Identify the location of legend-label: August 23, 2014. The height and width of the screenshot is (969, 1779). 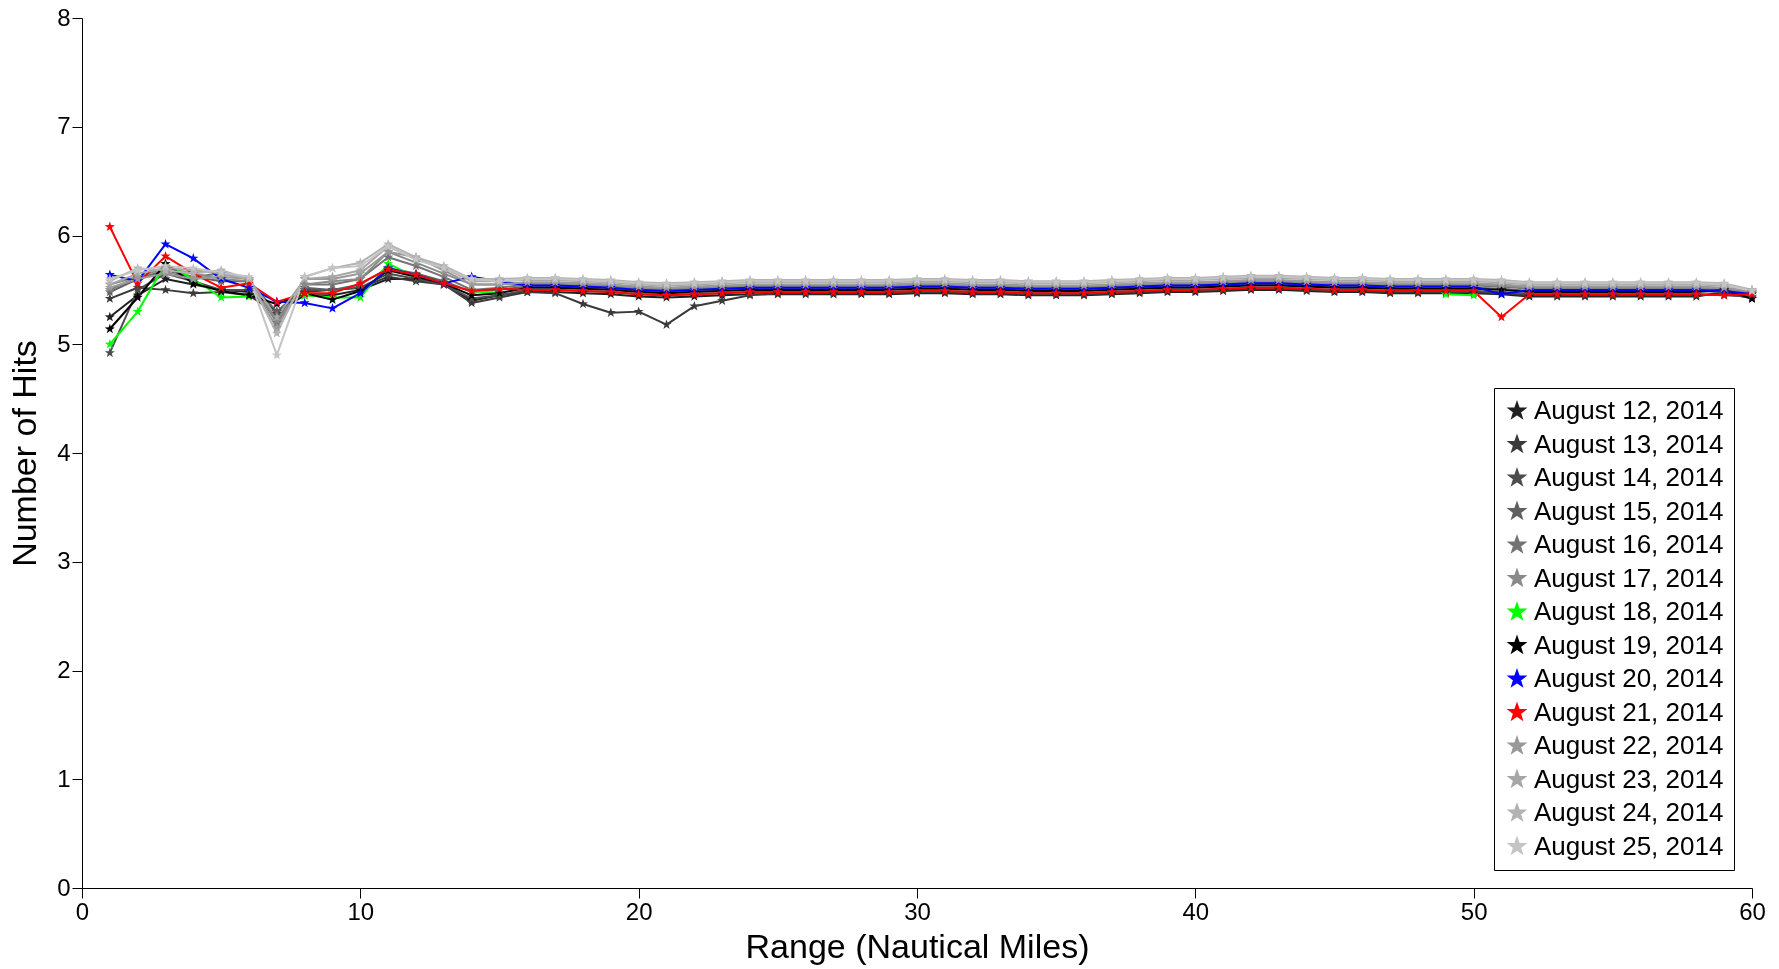
(1629, 778).